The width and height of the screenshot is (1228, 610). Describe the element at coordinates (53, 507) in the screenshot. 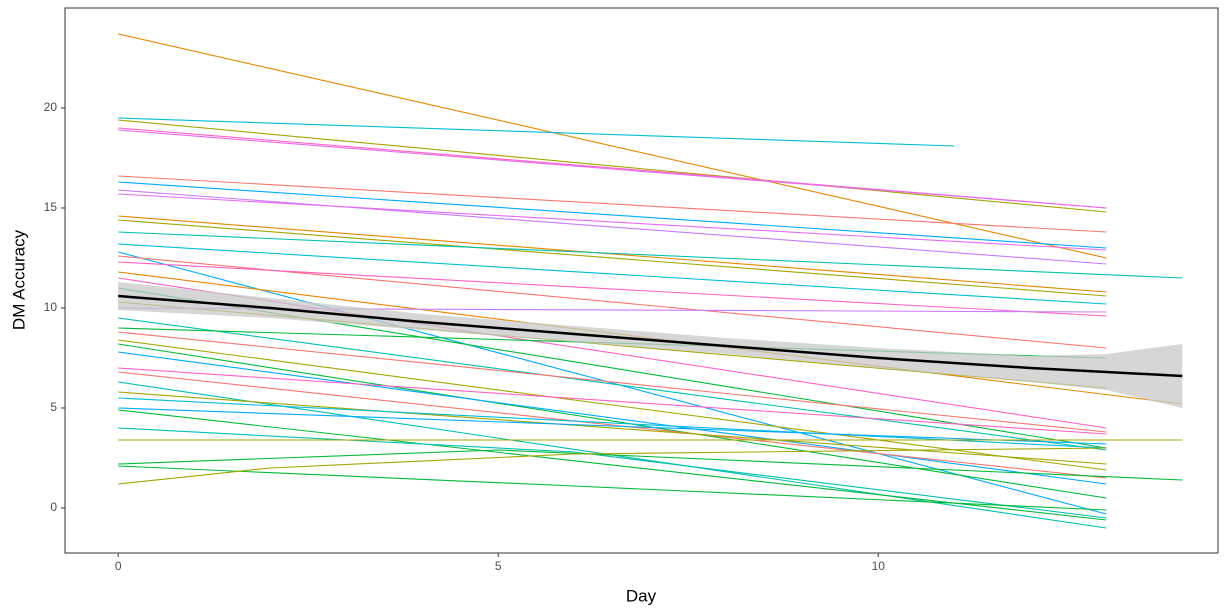

I see `y-tick-label: 0` at that location.